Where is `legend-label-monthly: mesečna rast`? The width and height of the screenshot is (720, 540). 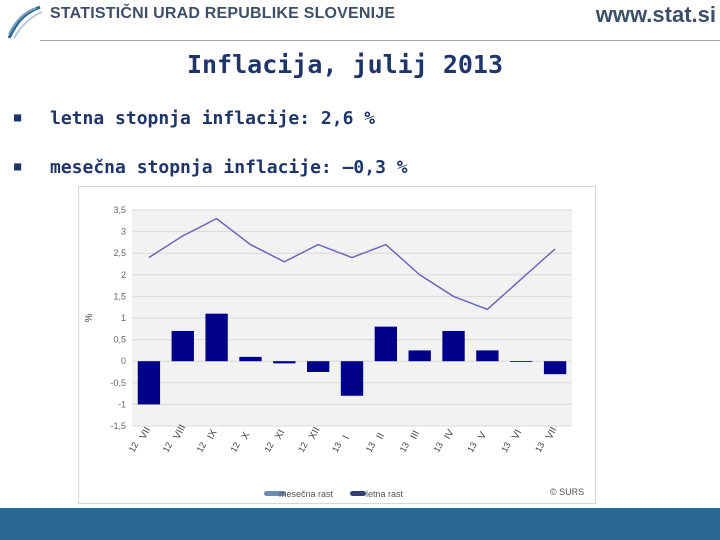
legend-label-monthly: mesečna rast is located at coordinates (306, 494).